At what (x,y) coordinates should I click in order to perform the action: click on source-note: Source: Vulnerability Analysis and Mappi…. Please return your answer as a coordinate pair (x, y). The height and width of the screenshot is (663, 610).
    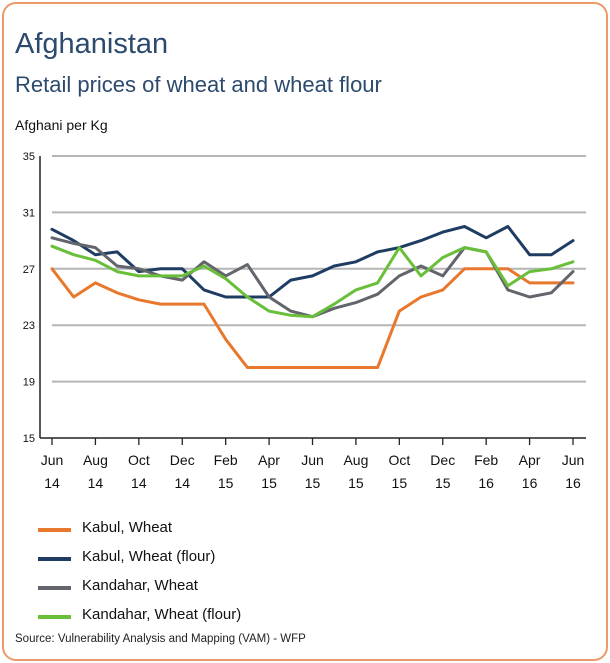
    Looking at the image, I should click on (160, 639).